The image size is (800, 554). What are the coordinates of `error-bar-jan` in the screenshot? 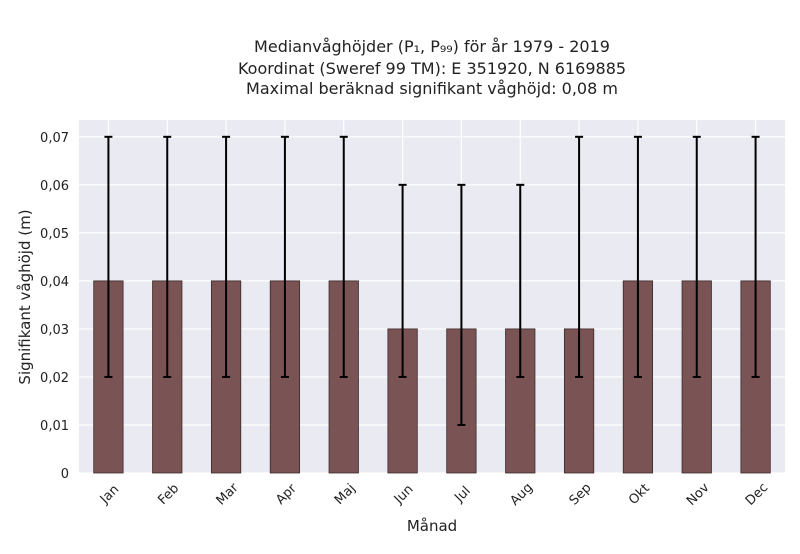 It's located at (108, 256).